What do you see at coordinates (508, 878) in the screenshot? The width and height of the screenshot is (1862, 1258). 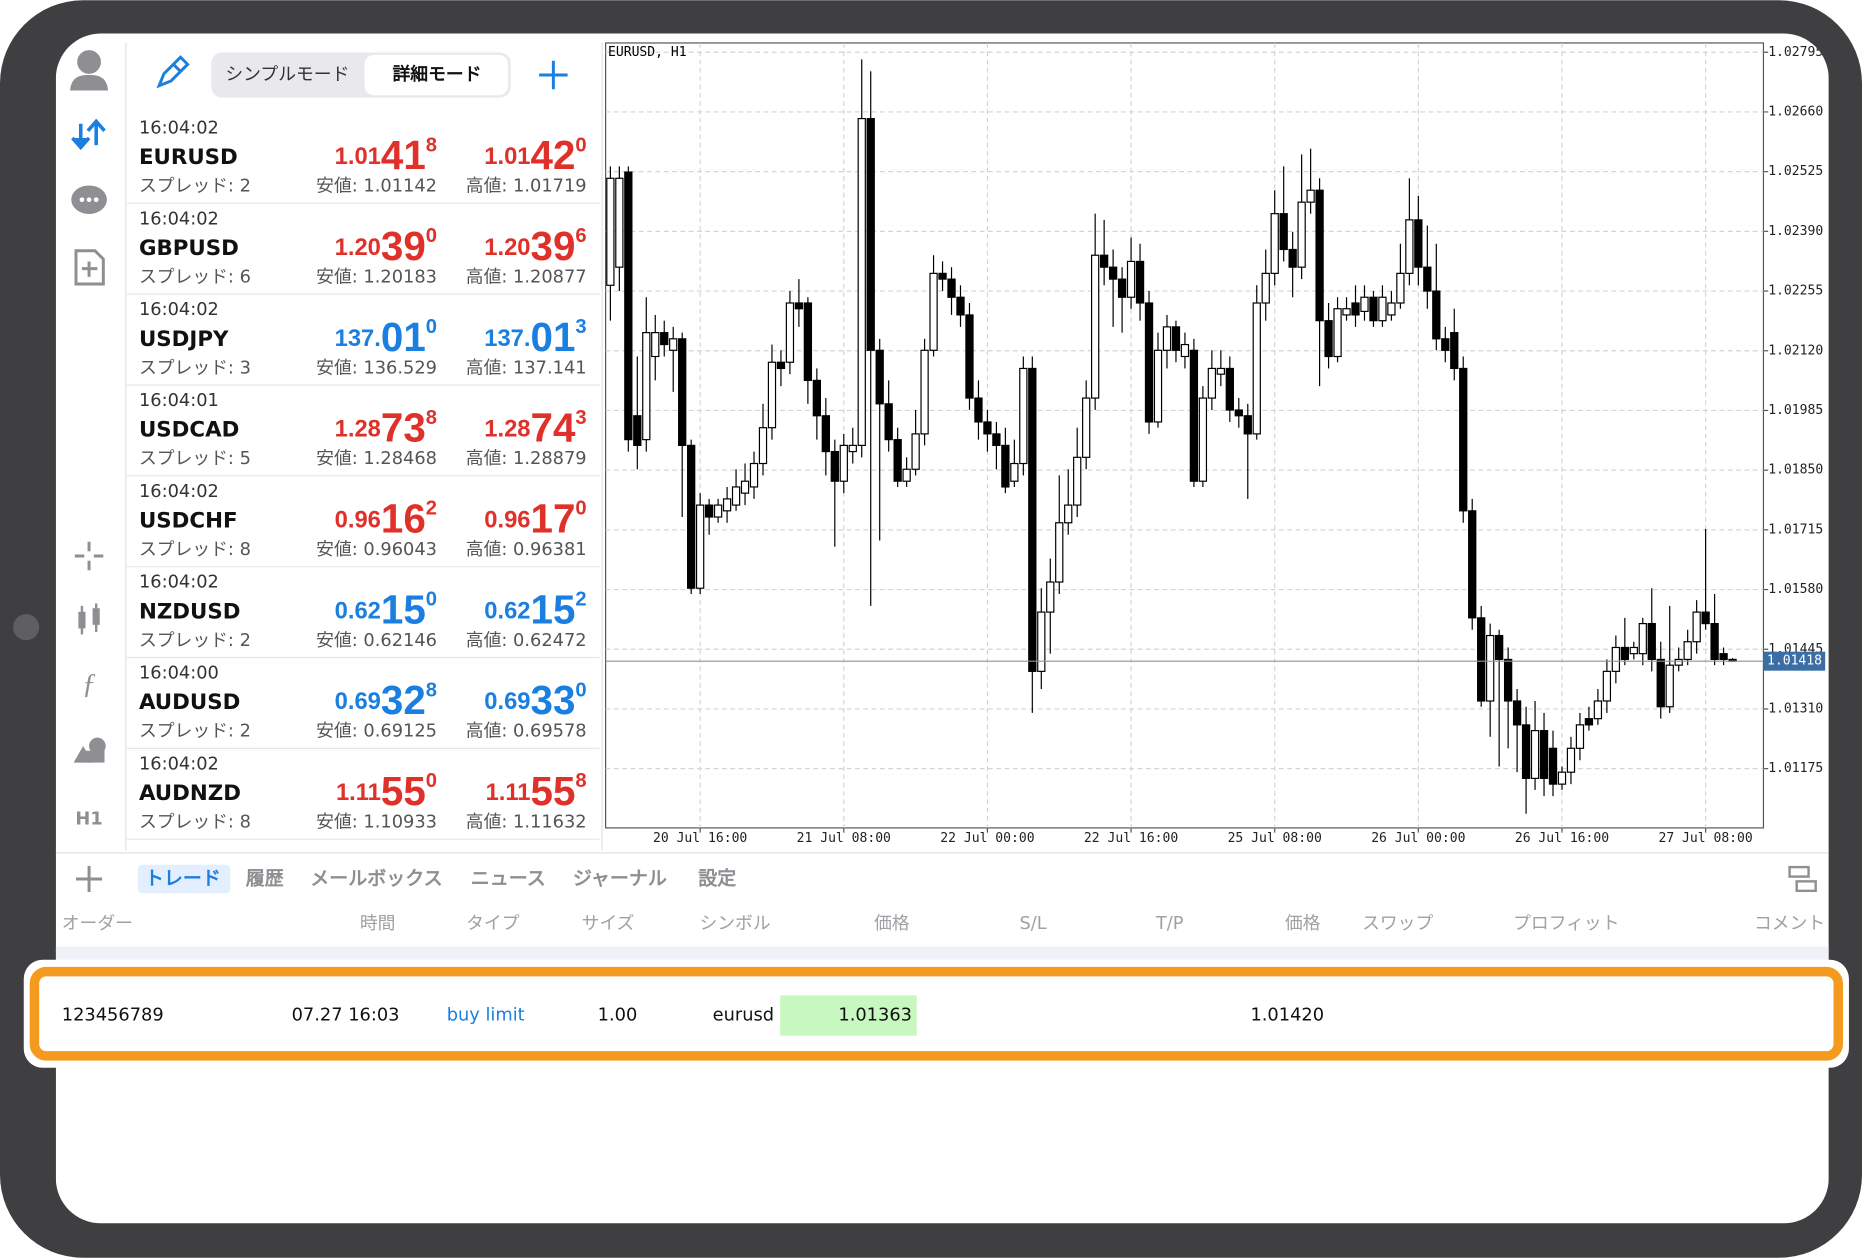 I see `tab: ニュース` at bounding box center [508, 878].